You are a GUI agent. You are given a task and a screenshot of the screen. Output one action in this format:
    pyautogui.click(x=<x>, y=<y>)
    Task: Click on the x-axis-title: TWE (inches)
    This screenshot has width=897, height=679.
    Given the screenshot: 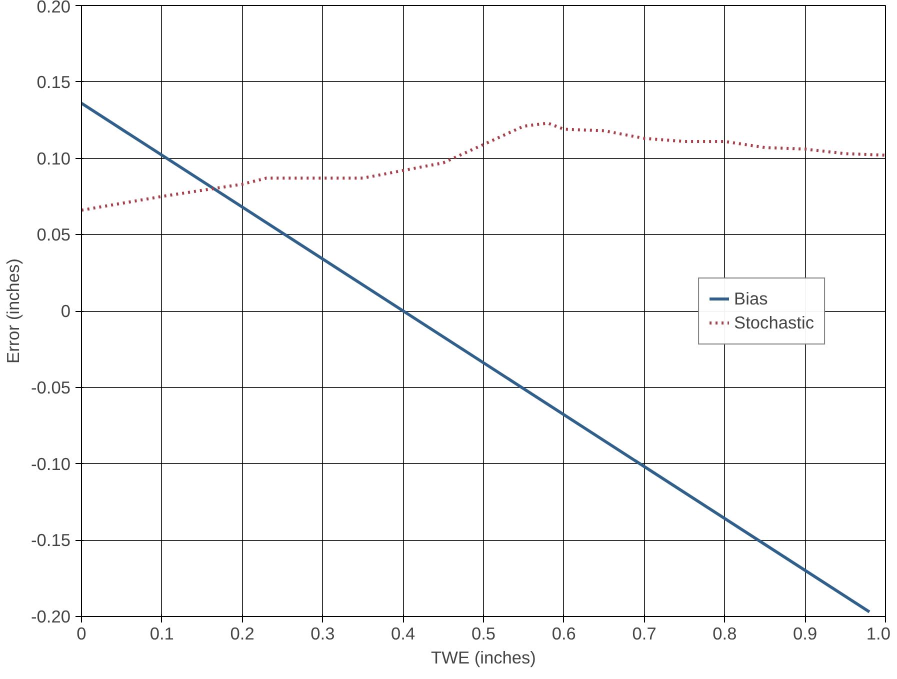 What is the action you would take?
    pyautogui.click(x=483, y=658)
    